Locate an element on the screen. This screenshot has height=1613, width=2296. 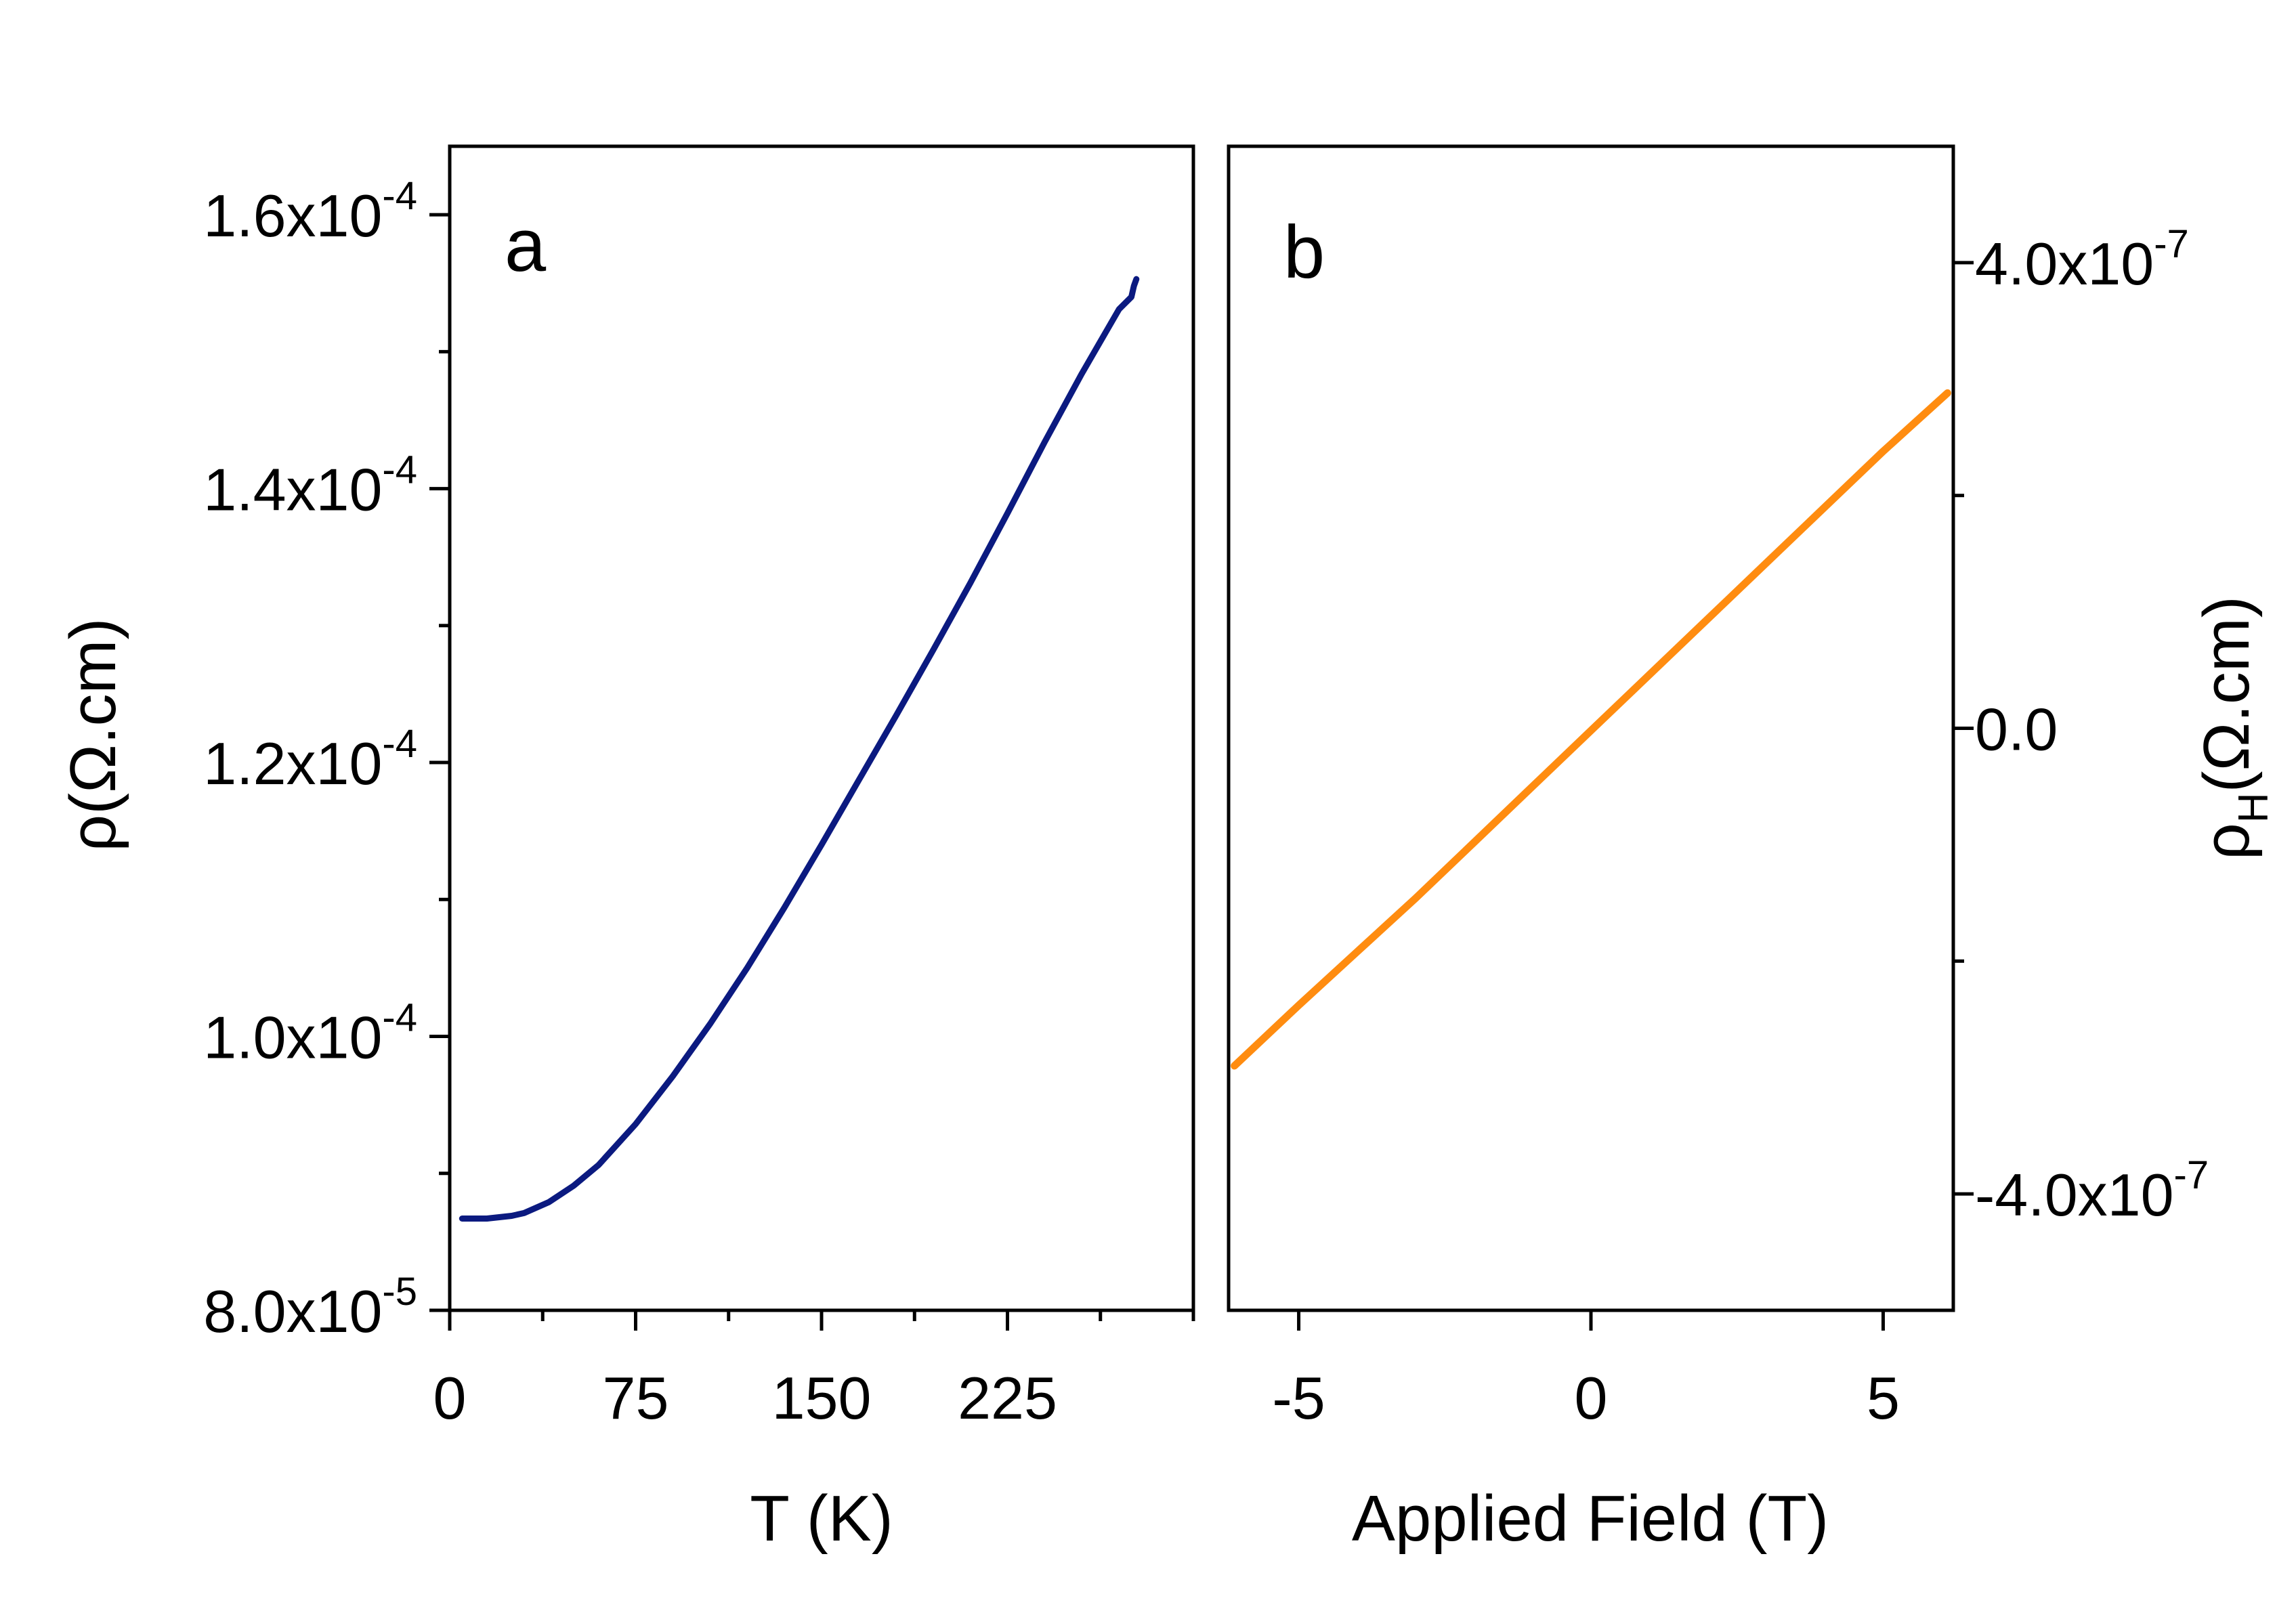
panel-a-label: a is located at coordinates (526, 245).